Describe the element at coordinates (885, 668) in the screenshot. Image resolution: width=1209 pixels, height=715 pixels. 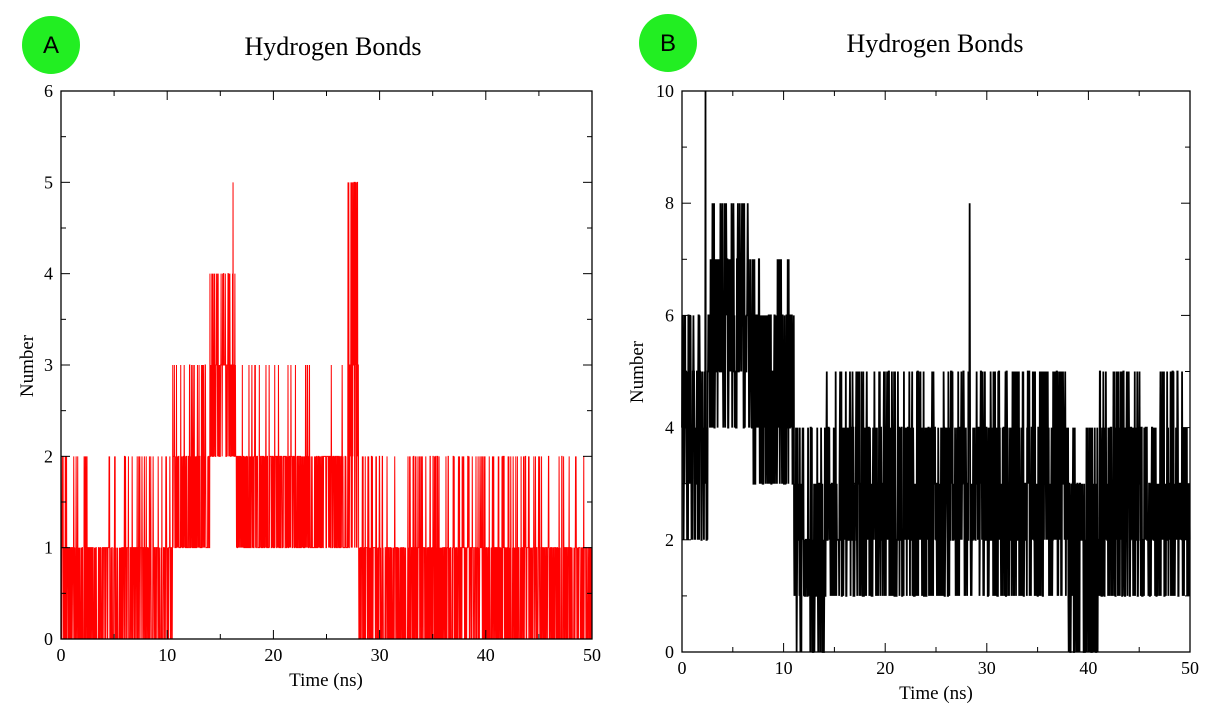
I see `panel-b-x-tick-label: 20` at that location.